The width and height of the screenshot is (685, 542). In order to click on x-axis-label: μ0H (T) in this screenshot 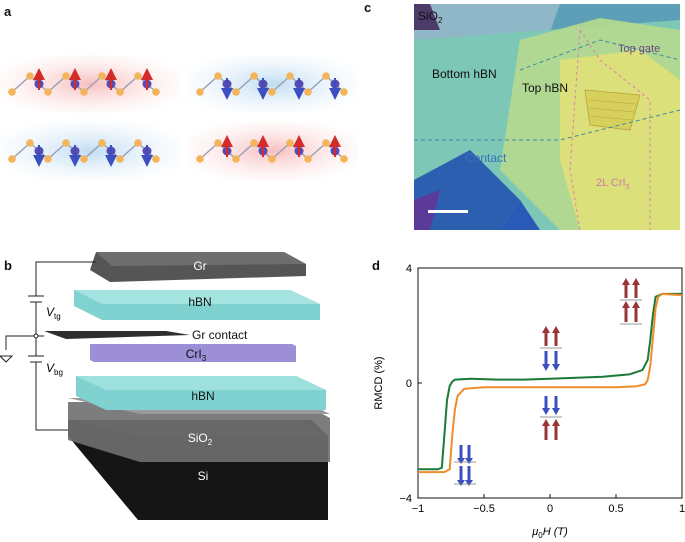, I will do `click(549, 533)`.